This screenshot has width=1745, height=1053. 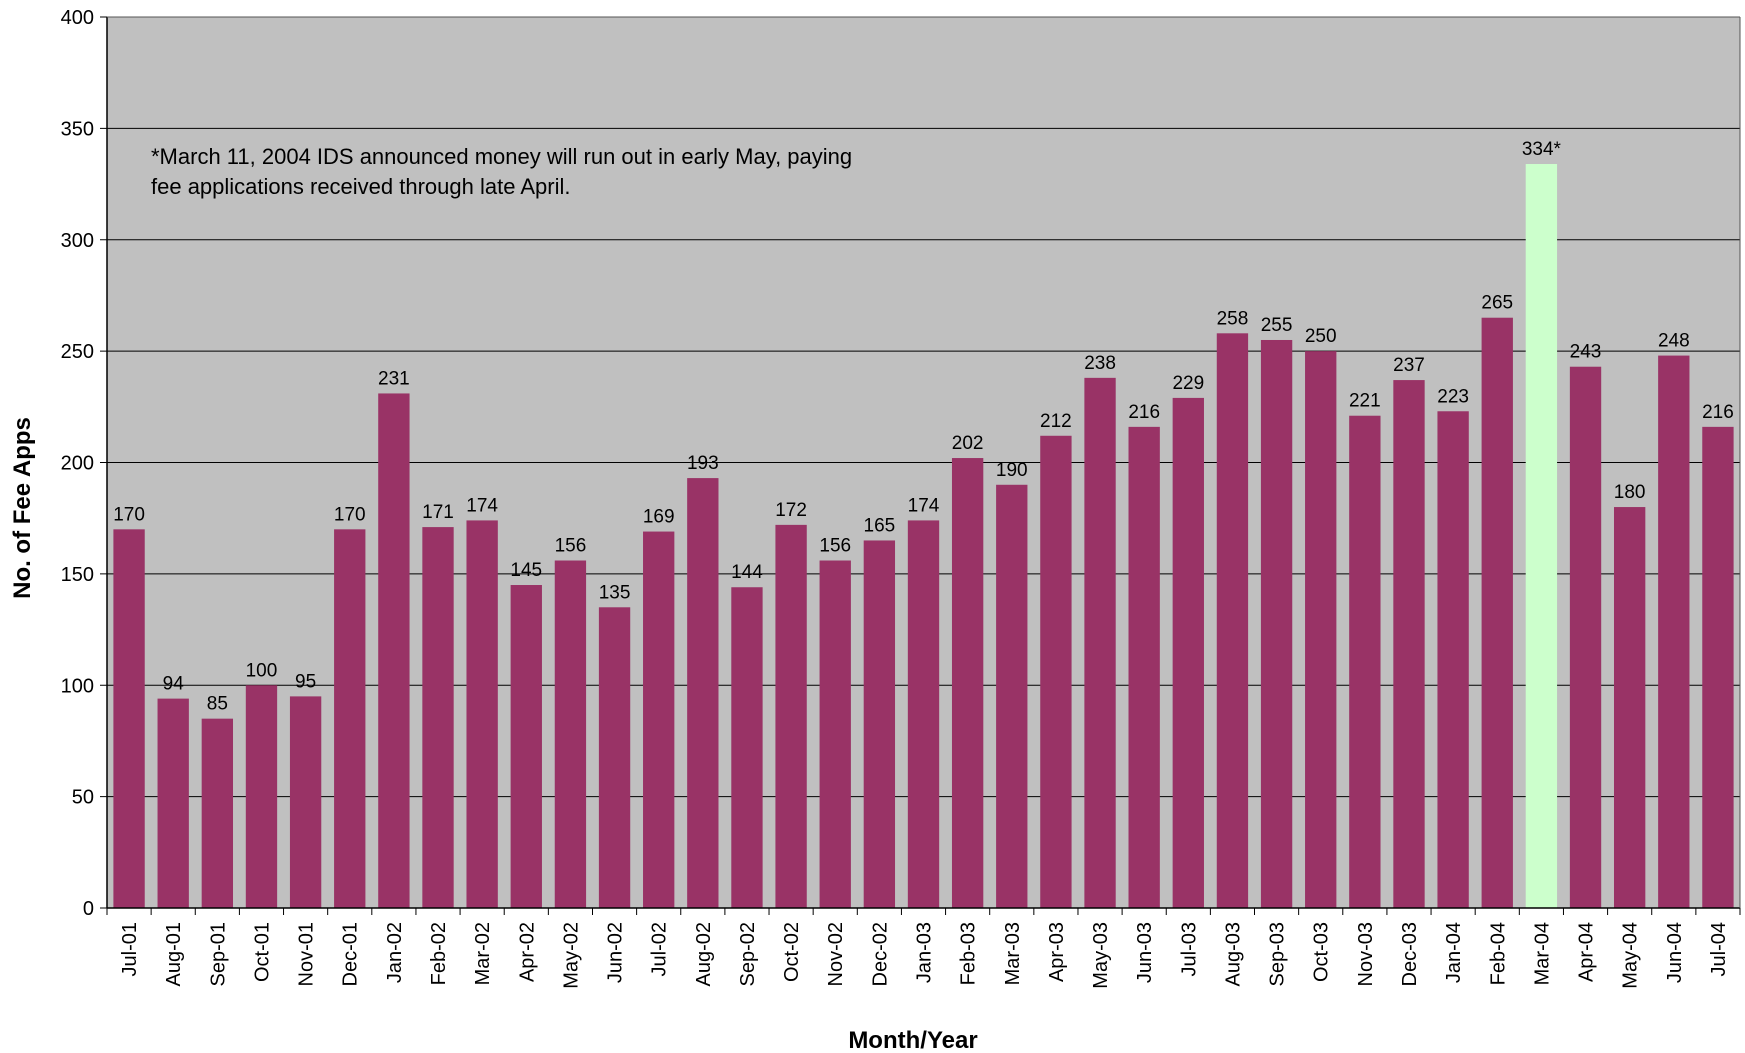 I want to click on data-label: 265, so click(x=1497, y=303).